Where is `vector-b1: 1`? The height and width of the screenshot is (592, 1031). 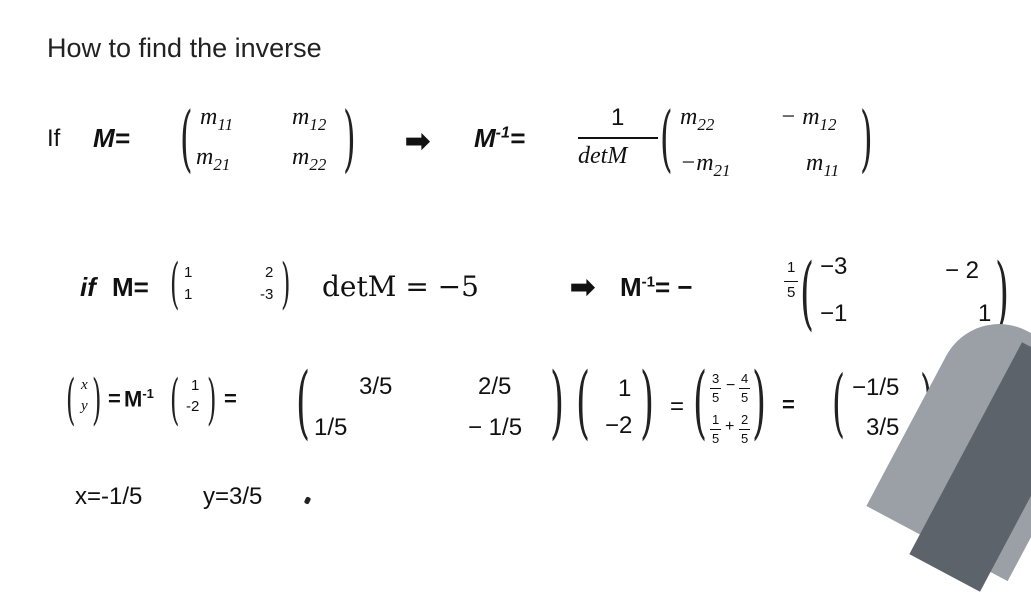 vector-b1: 1 is located at coordinates (625, 388).